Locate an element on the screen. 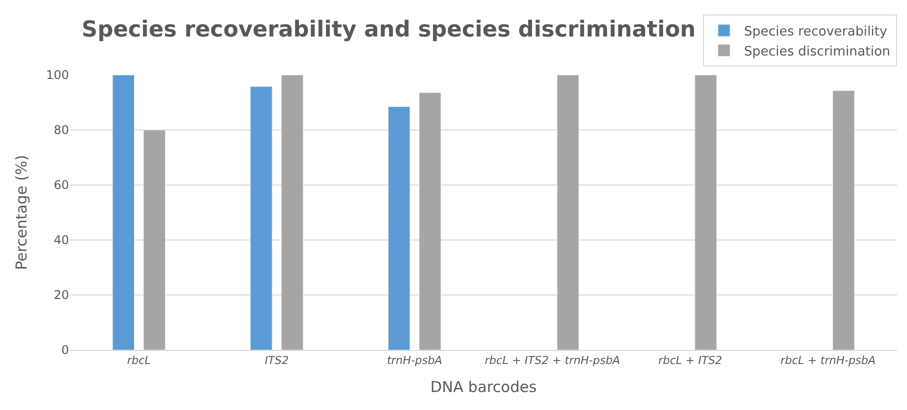  x-tick-label: rbcL is located at coordinates (139, 361).